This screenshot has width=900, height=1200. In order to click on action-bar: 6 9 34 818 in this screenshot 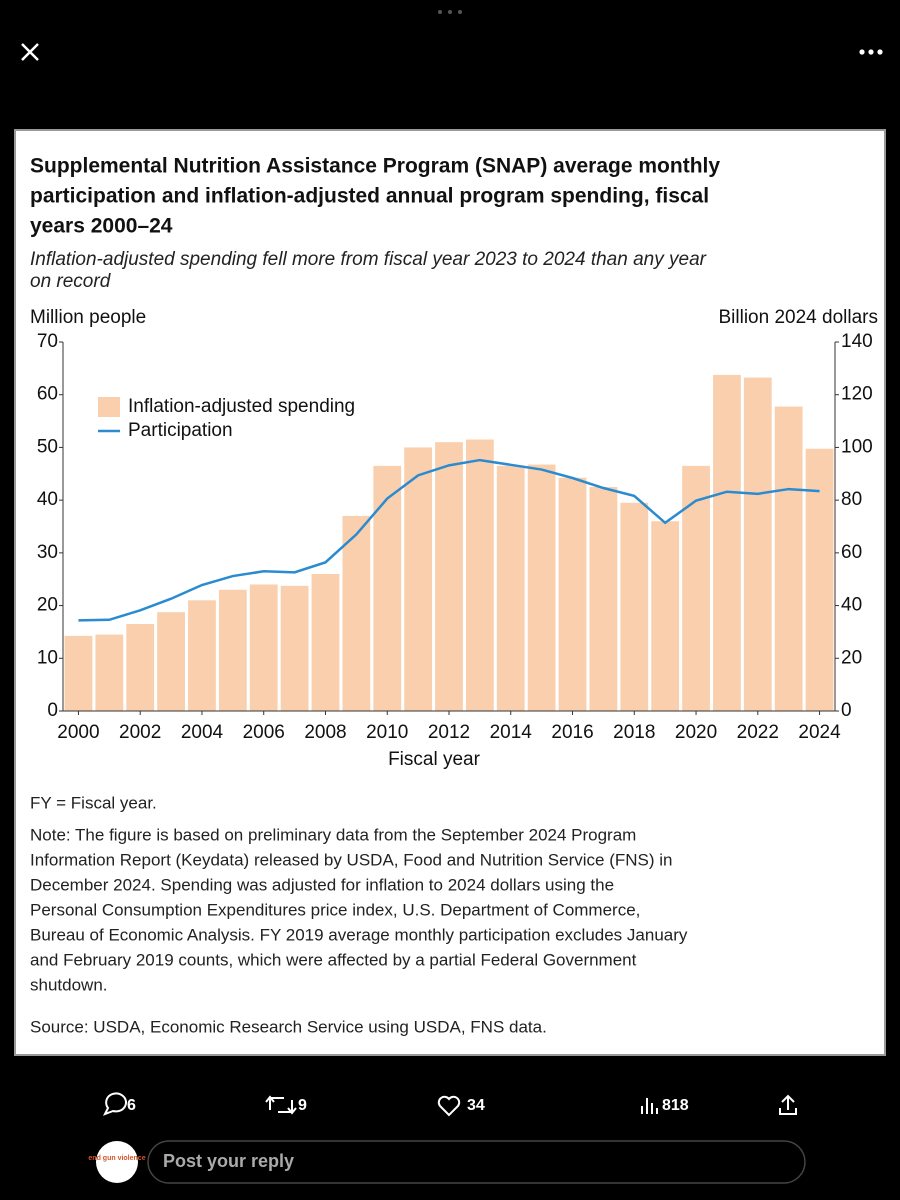, I will do `click(449, 1104)`.